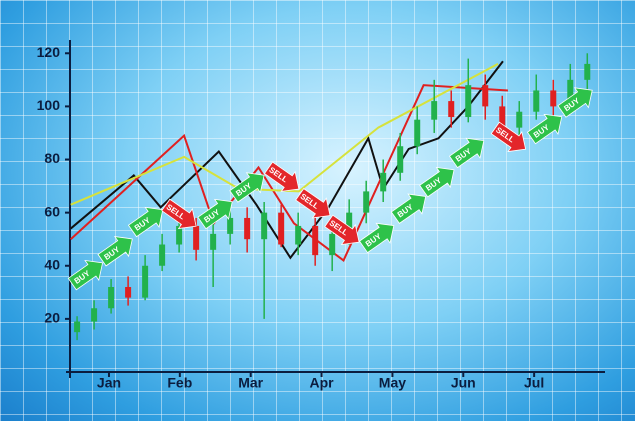  What do you see at coordinates (179, 383) in the screenshot?
I see `x-tick-label: Feb` at bounding box center [179, 383].